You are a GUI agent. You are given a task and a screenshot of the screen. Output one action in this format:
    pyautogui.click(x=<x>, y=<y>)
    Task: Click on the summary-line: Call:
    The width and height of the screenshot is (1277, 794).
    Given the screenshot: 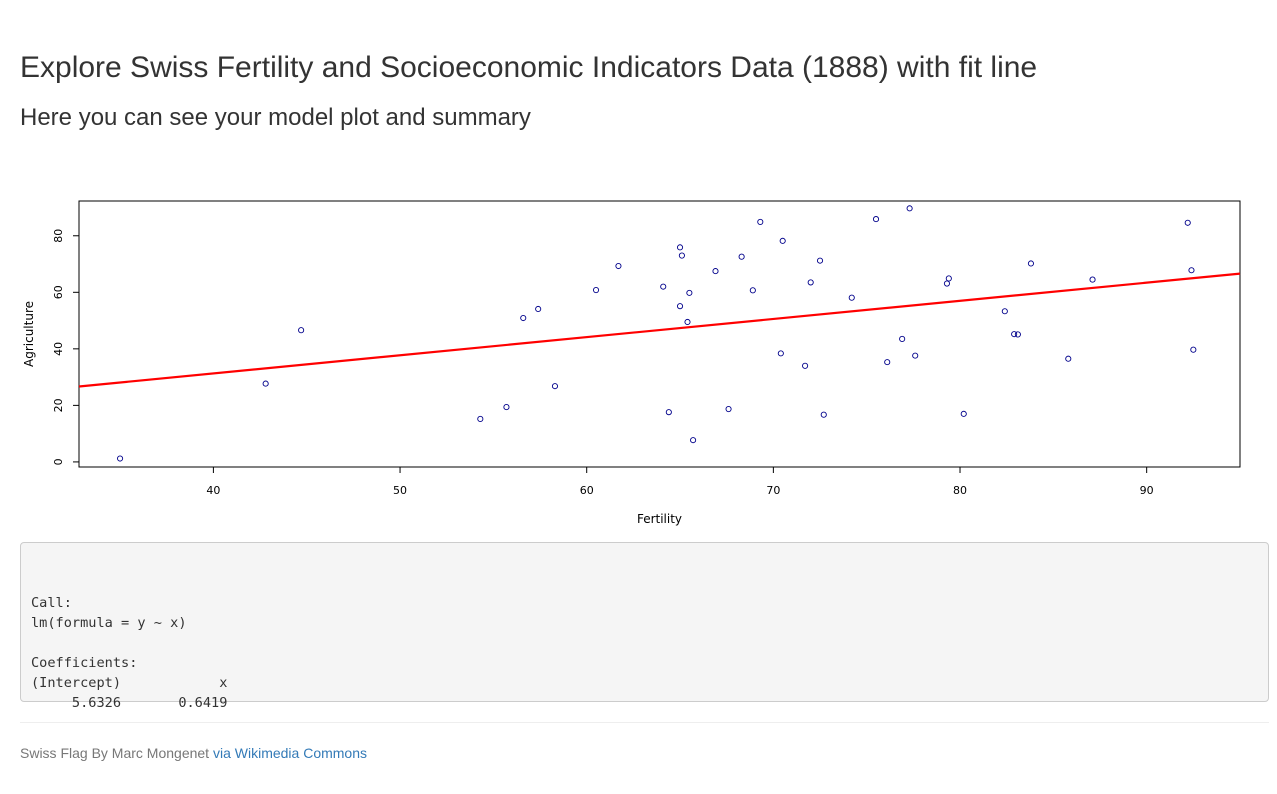 What is the action you would take?
    pyautogui.click(x=51, y=603)
    